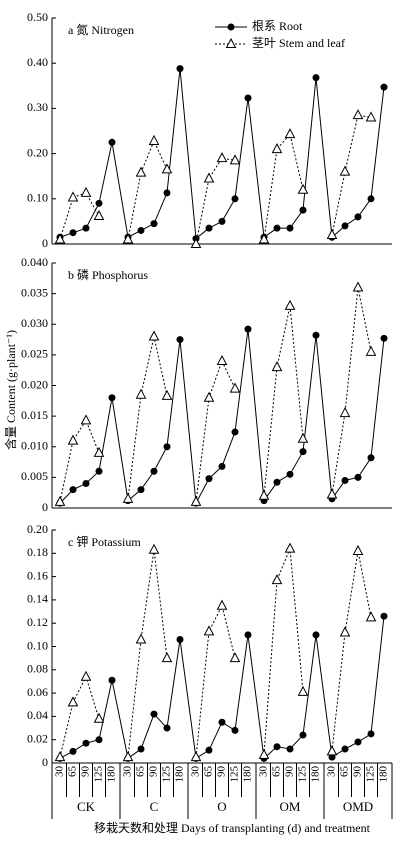  I want to click on group-label: C, so click(154, 806).